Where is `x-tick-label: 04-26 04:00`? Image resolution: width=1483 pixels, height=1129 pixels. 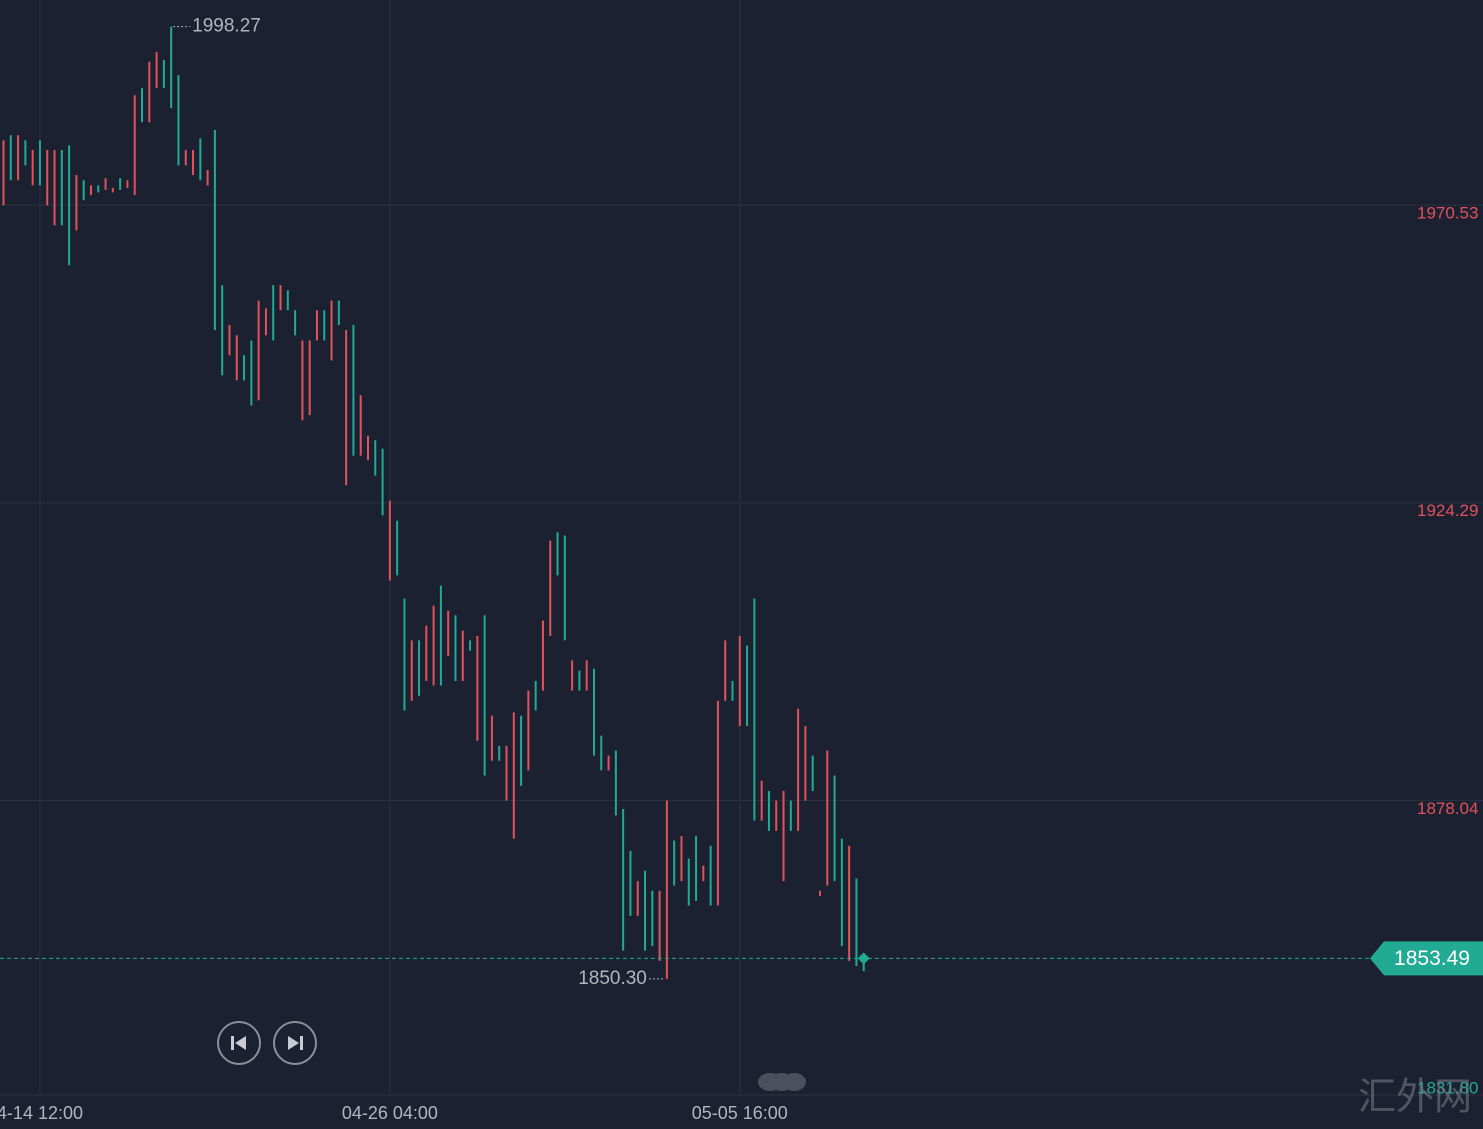
x-tick-label: 04-26 04:00 is located at coordinates (390, 1113).